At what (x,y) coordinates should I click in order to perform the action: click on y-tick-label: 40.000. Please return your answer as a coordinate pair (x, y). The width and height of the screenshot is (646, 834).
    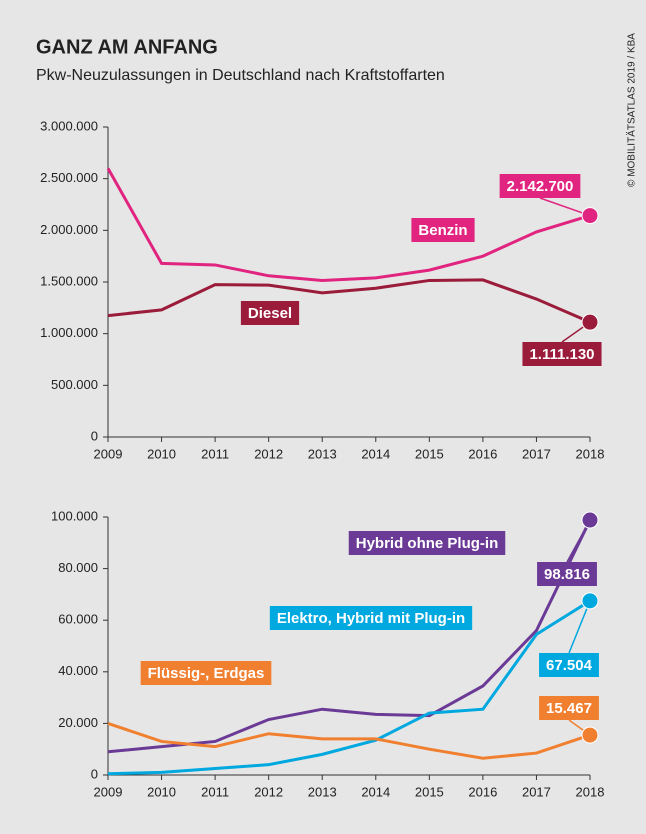
    Looking at the image, I should click on (78, 670).